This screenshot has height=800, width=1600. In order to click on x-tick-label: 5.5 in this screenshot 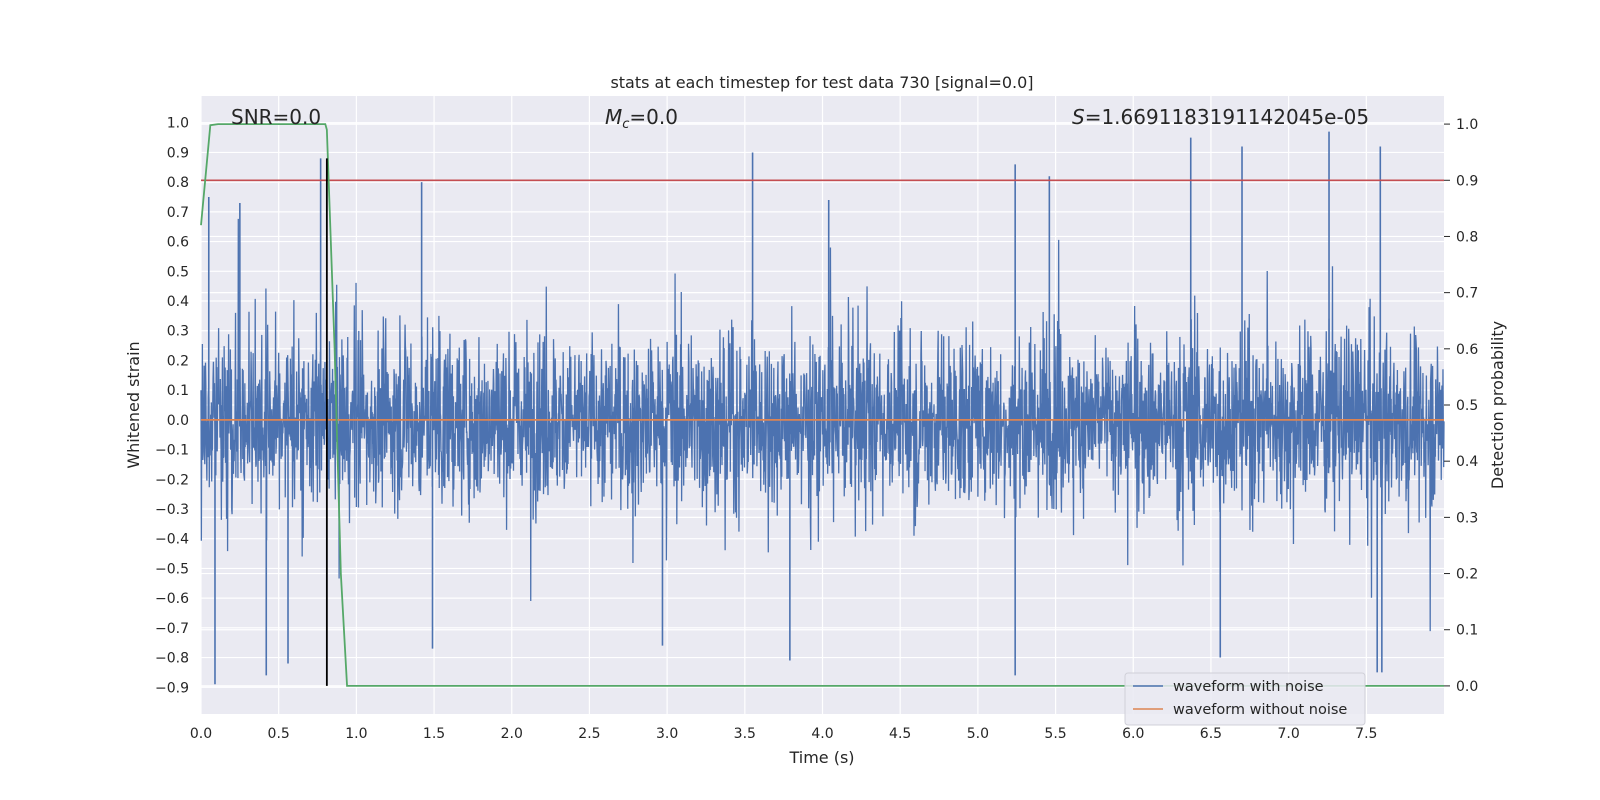, I will do `click(1055, 734)`.